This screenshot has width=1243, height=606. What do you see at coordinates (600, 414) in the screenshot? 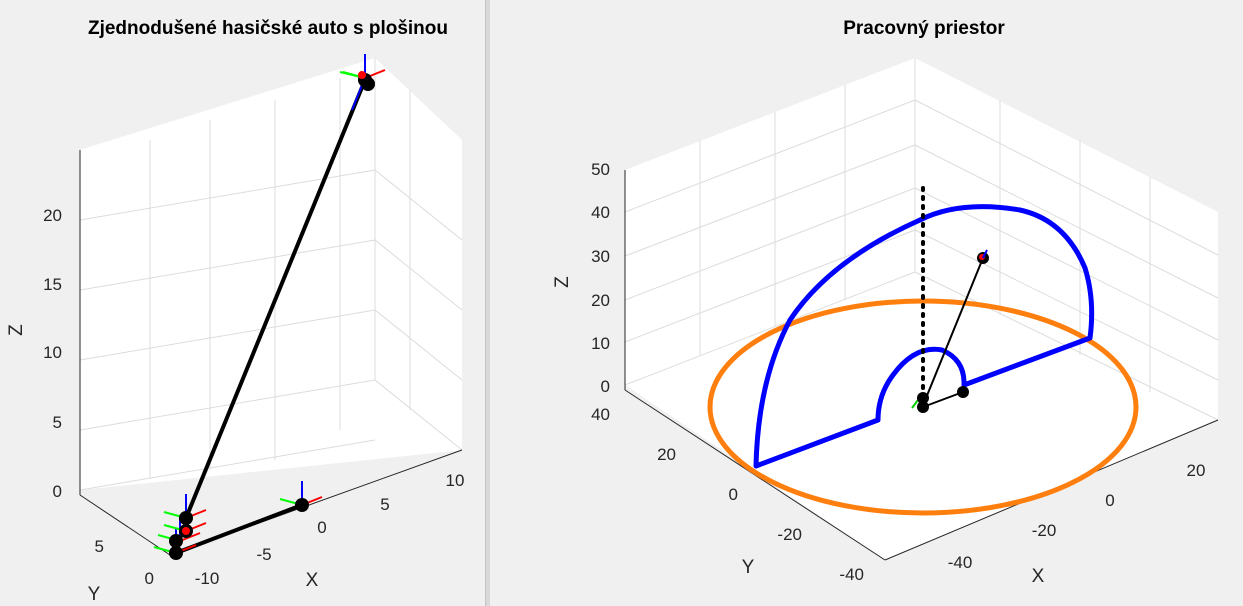
I see `y-tick: 40` at bounding box center [600, 414].